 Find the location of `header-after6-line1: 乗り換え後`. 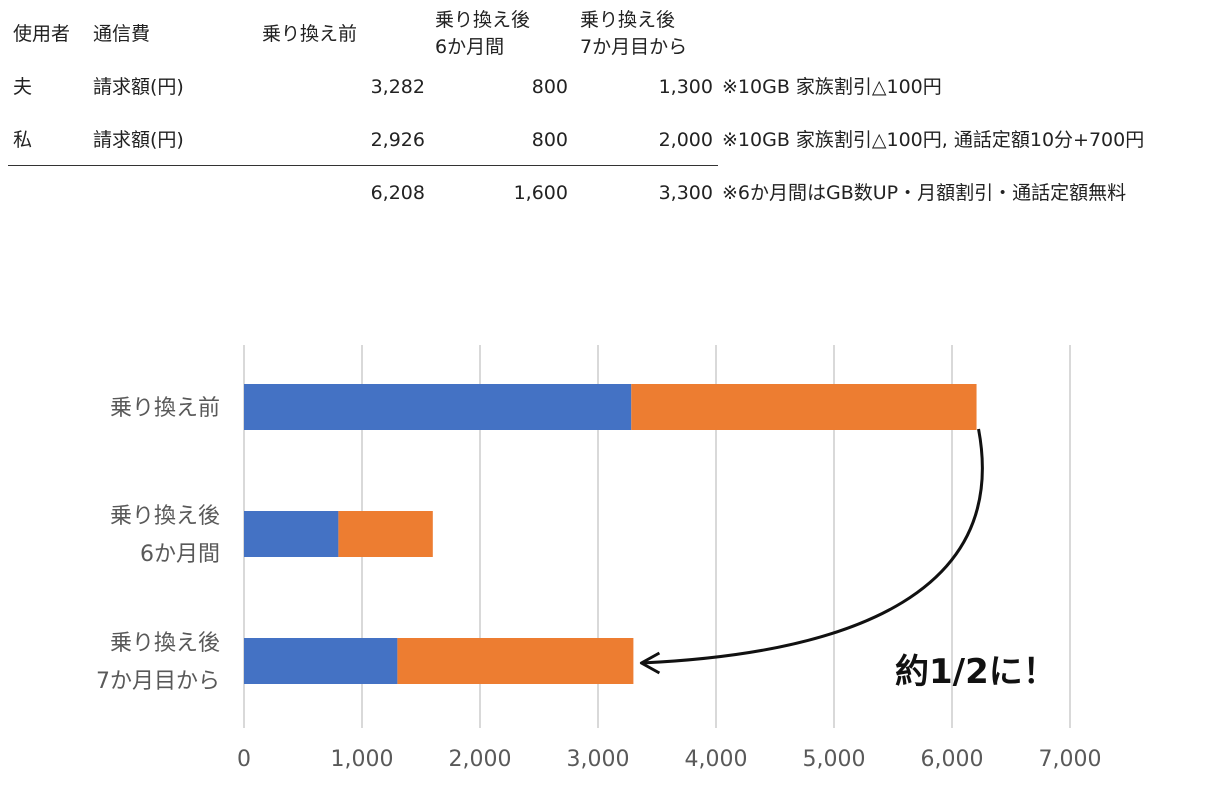

header-after6-line1: 乗り換え後 is located at coordinates (483, 20).